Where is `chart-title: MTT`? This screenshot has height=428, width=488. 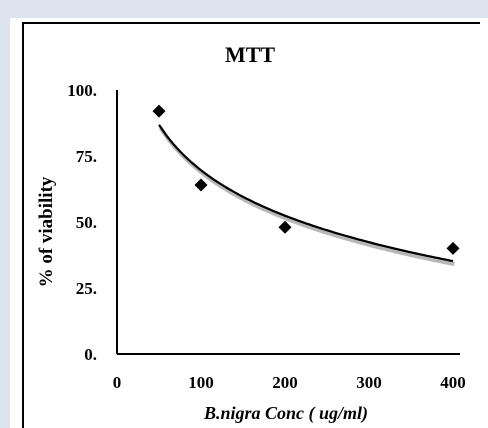
chart-title: MTT is located at coordinates (250, 54).